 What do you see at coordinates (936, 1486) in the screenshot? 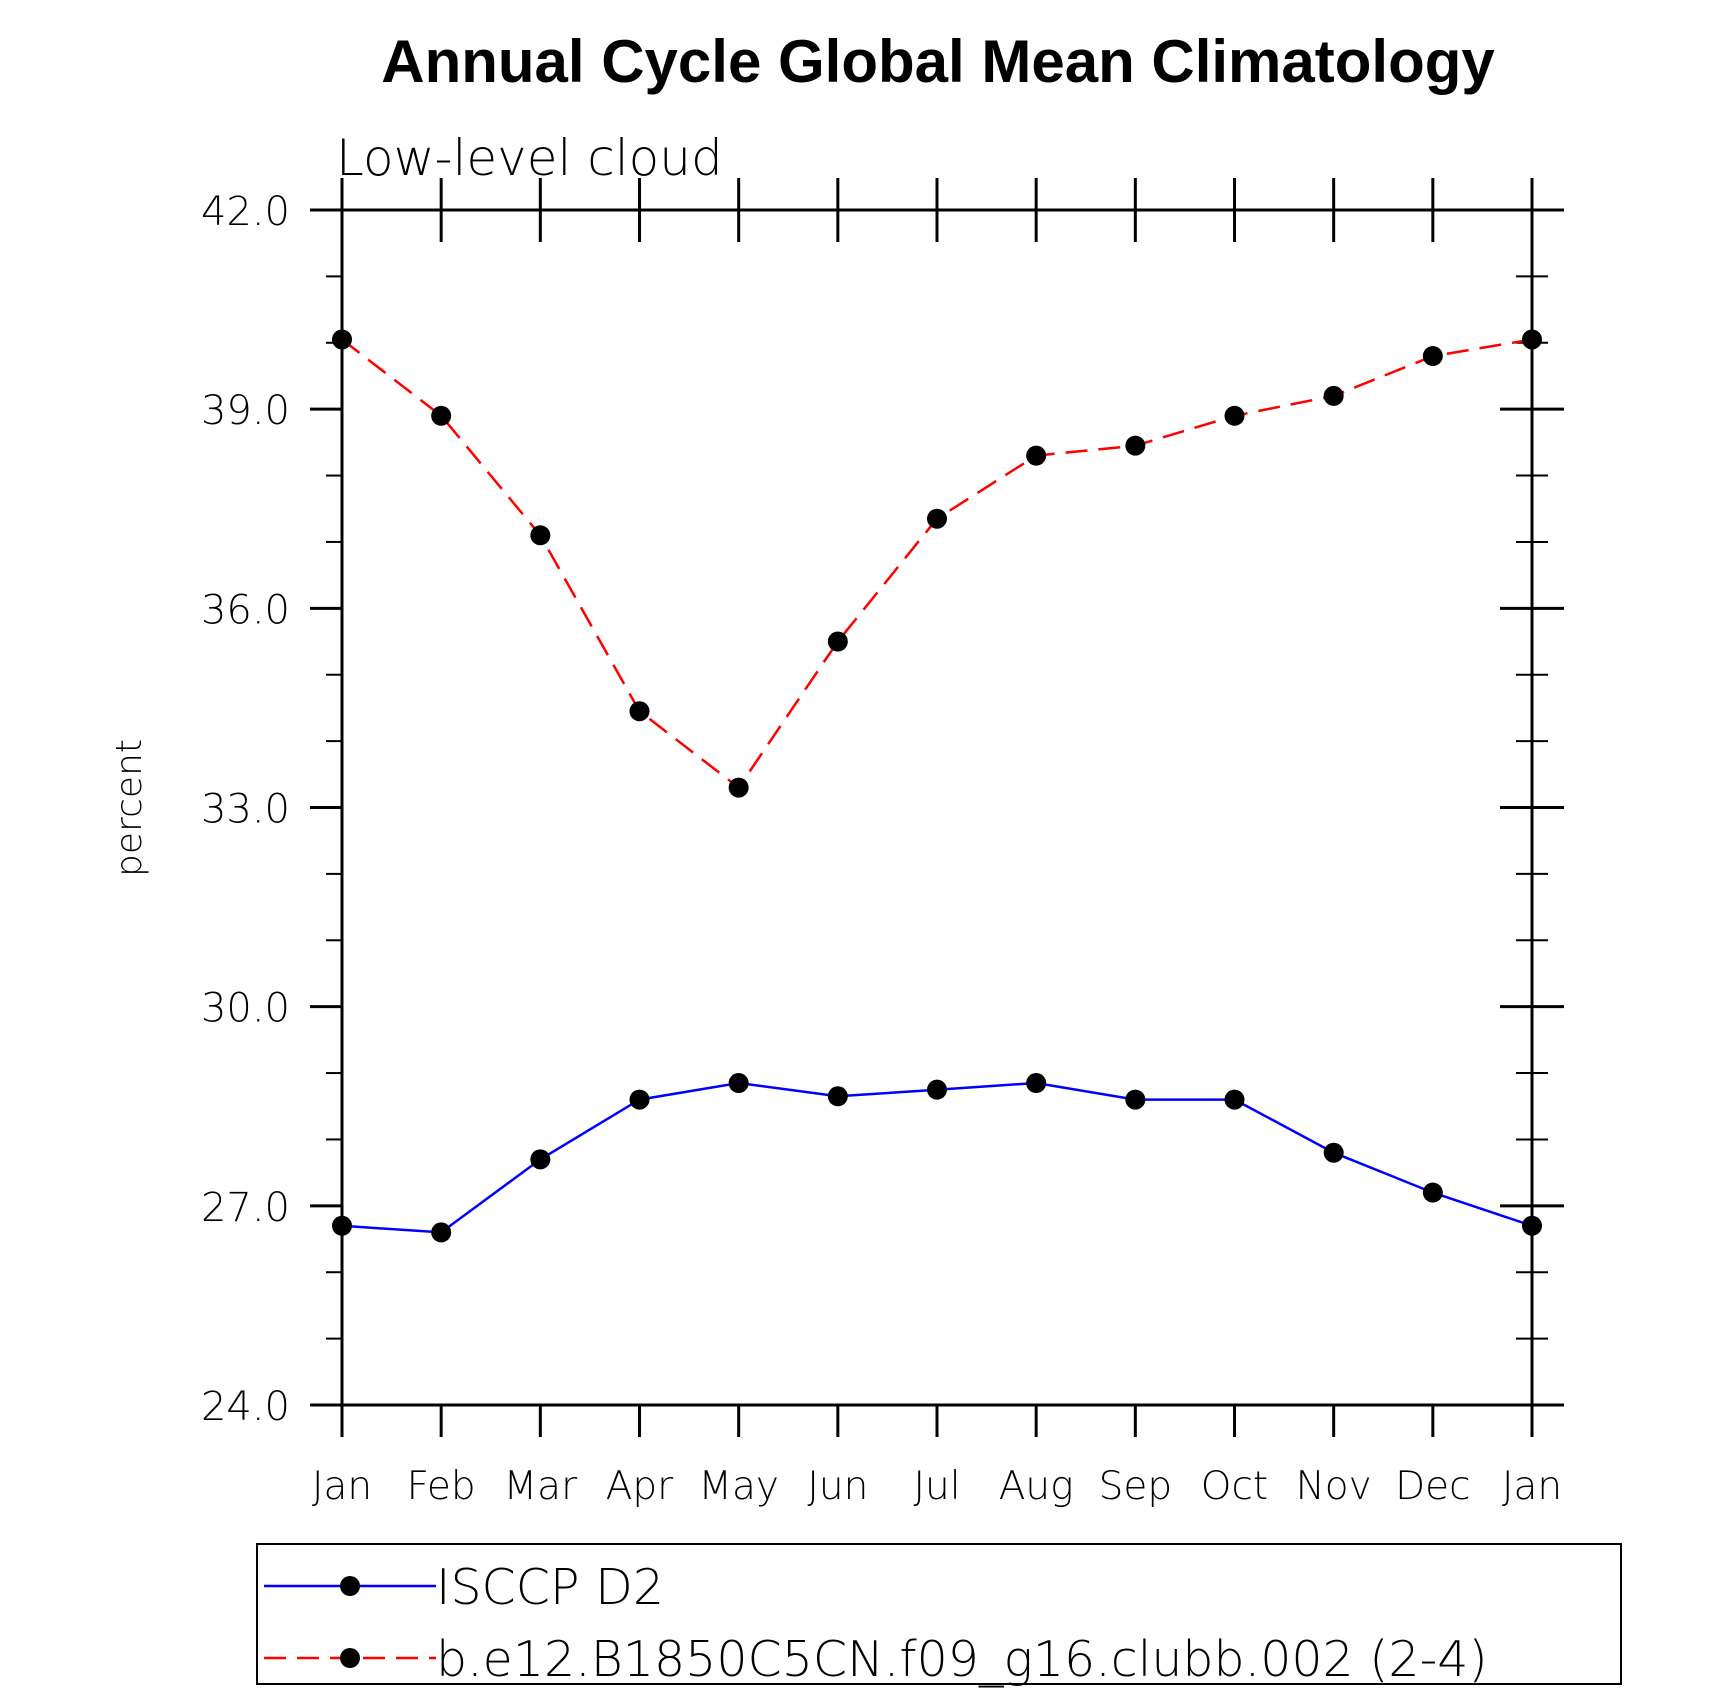
I see `x-tick-label: Jul` at bounding box center [936, 1486].